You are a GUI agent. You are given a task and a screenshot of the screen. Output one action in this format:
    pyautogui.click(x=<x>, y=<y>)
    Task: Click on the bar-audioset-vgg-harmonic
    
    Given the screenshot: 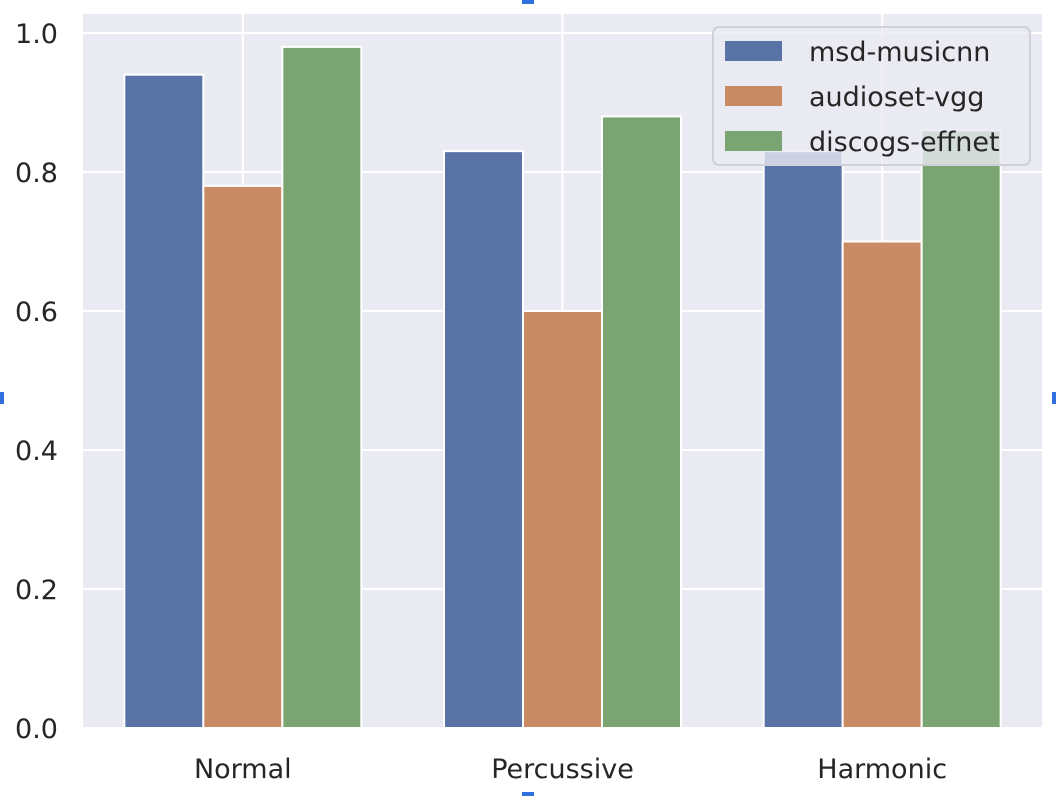 What is the action you would take?
    pyautogui.click(x=882, y=484)
    